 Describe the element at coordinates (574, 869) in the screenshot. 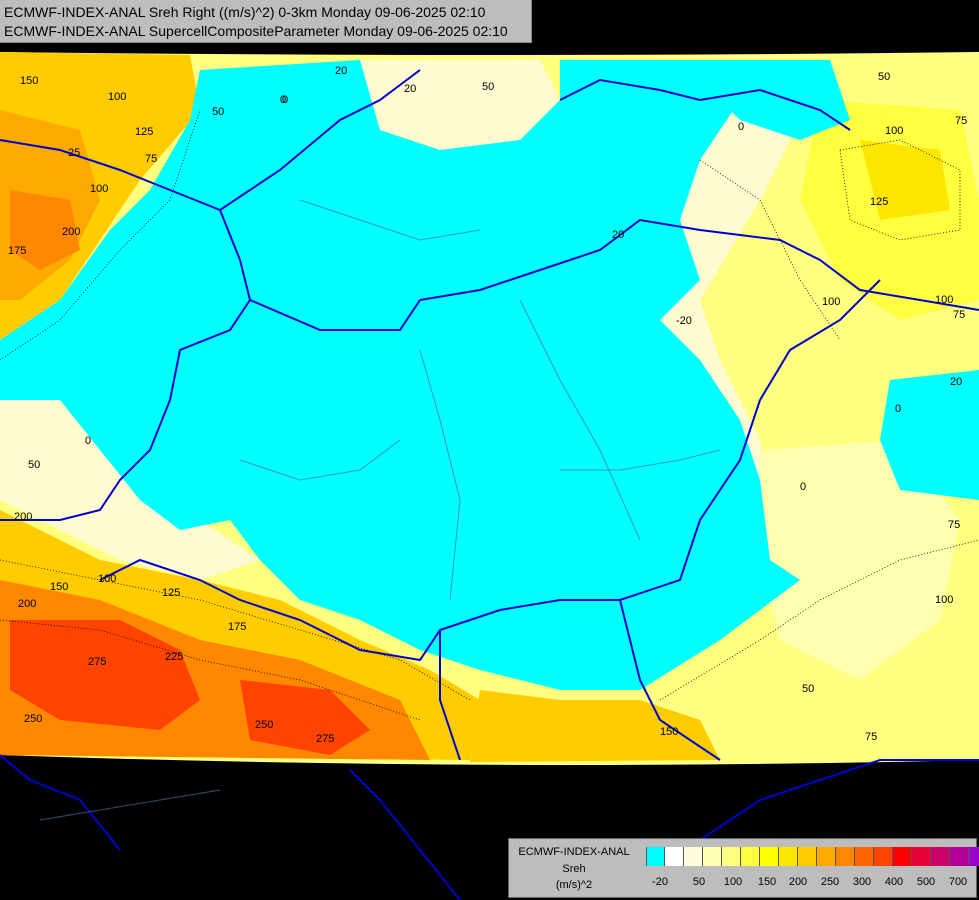

I see `legend-title-variable: Sreh` at that location.